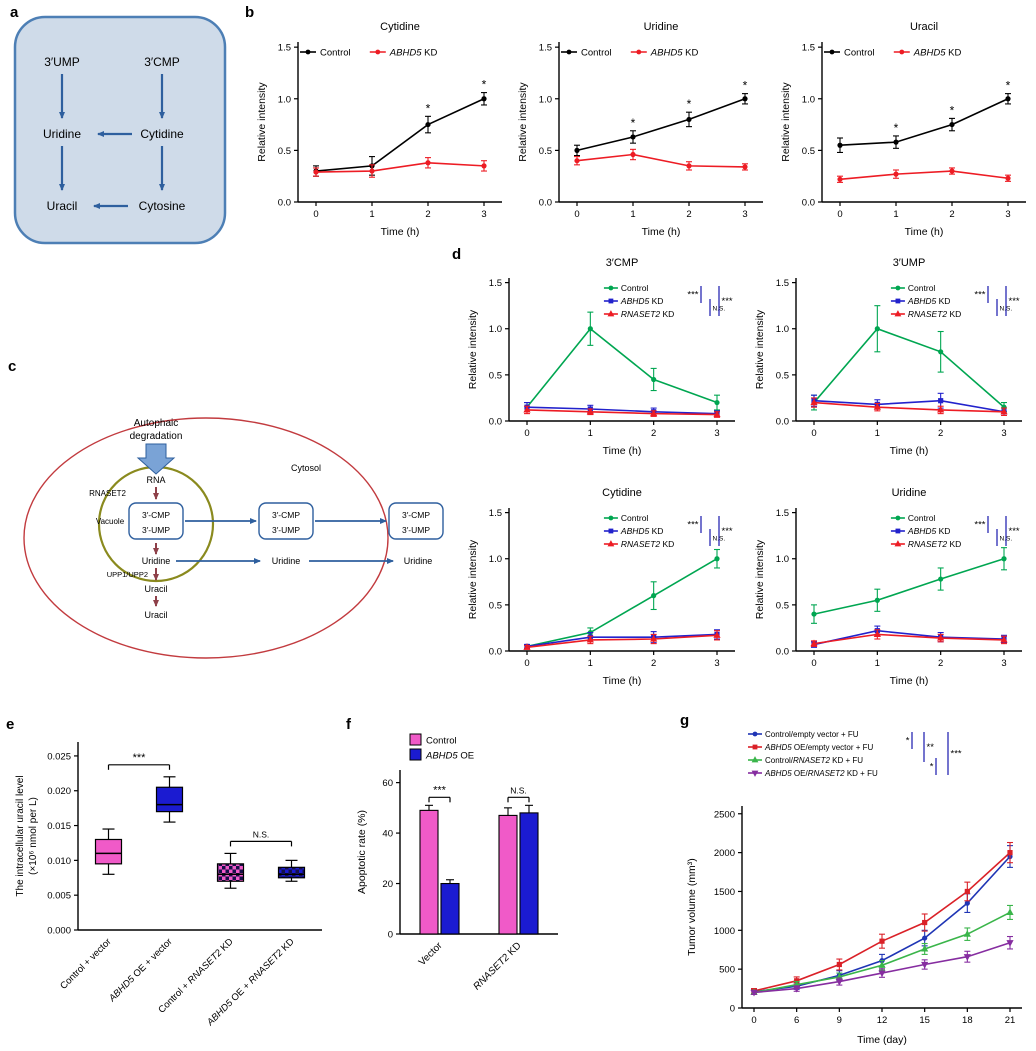 The height and width of the screenshot is (1051, 1036). Describe the element at coordinates (821, 773) in the screenshot. I see `svg-text: ABHD5 OE/RNASET2 KD + FU` at that location.